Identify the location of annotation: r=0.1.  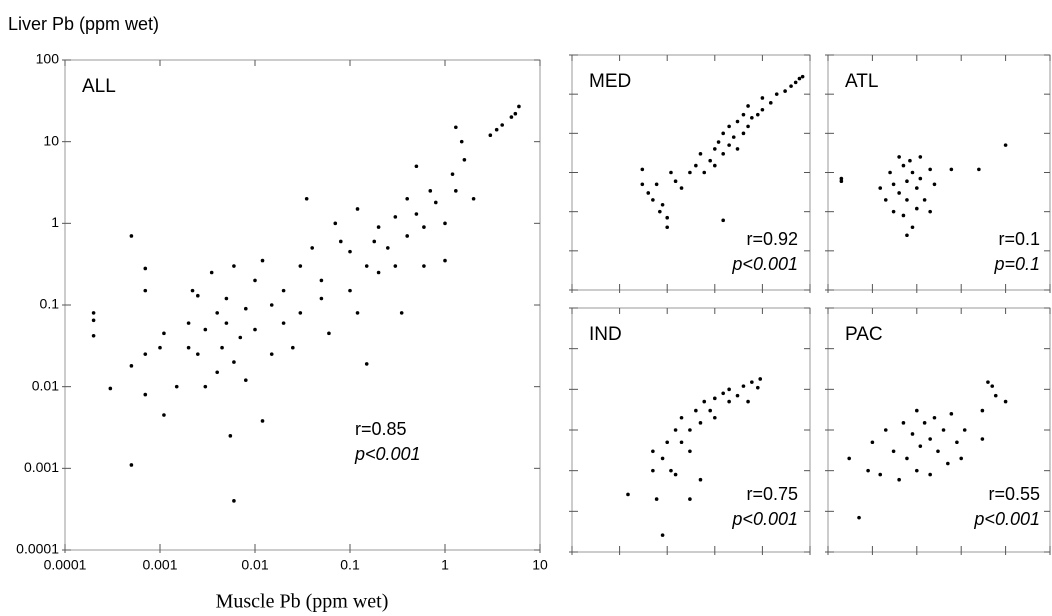
(1019, 239).